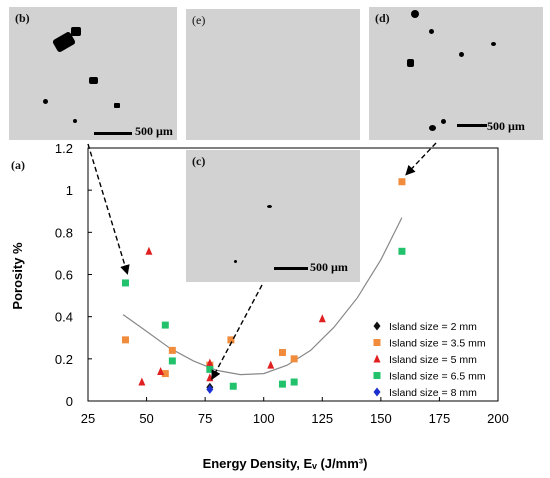 The height and width of the screenshot is (478, 550). I want to click on micrograph-c-label: (c), so click(199, 161).